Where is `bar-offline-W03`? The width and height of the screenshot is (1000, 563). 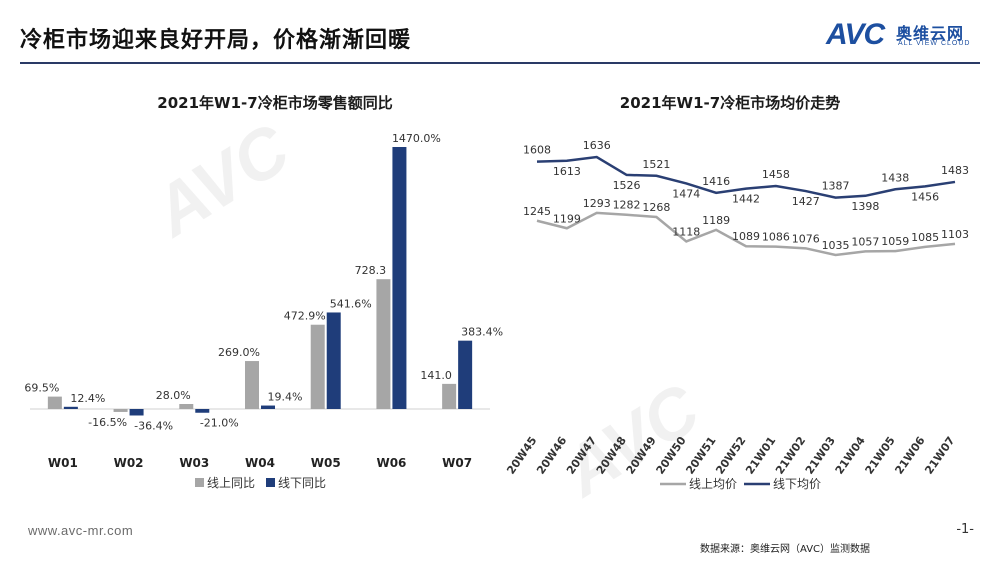 bar-offline-W03 is located at coordinates (202, 411).